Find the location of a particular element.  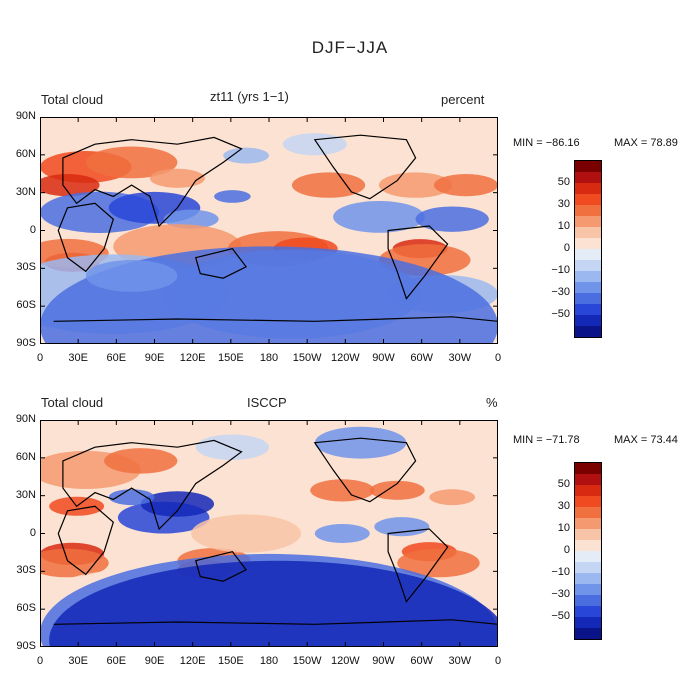

lat-tick-label: 30N is located at coordinates (25, 191).